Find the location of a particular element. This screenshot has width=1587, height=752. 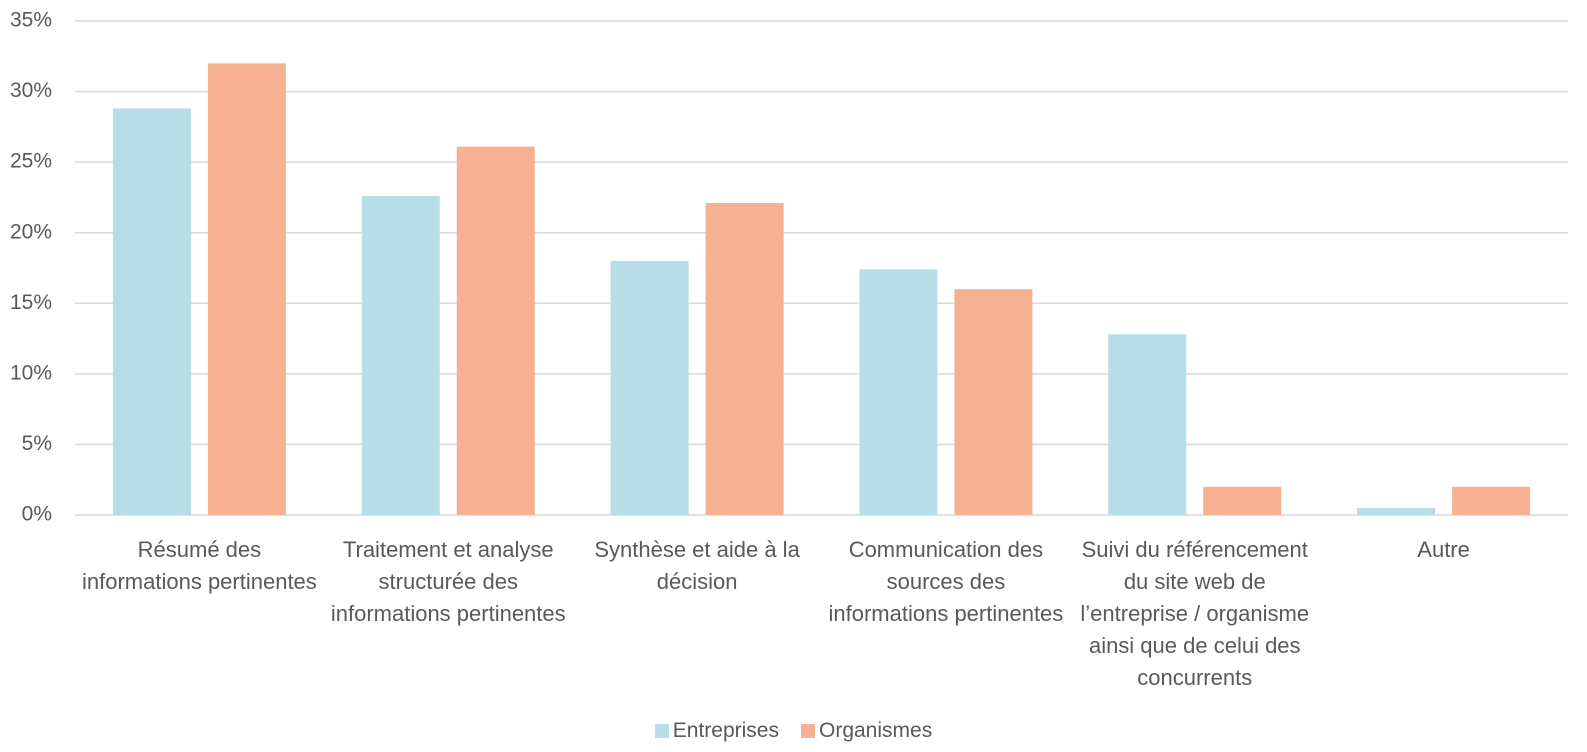

legend-label: Entreprises is located at coordinates (725, 730).